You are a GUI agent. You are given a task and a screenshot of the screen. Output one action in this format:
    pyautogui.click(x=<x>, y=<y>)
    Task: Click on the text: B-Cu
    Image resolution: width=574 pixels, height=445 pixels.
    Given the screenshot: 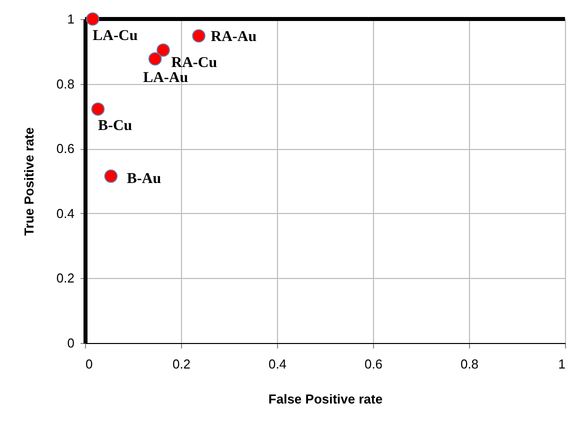 What is the action you would take?
    pyautogui.click(x=115, y=126)
    